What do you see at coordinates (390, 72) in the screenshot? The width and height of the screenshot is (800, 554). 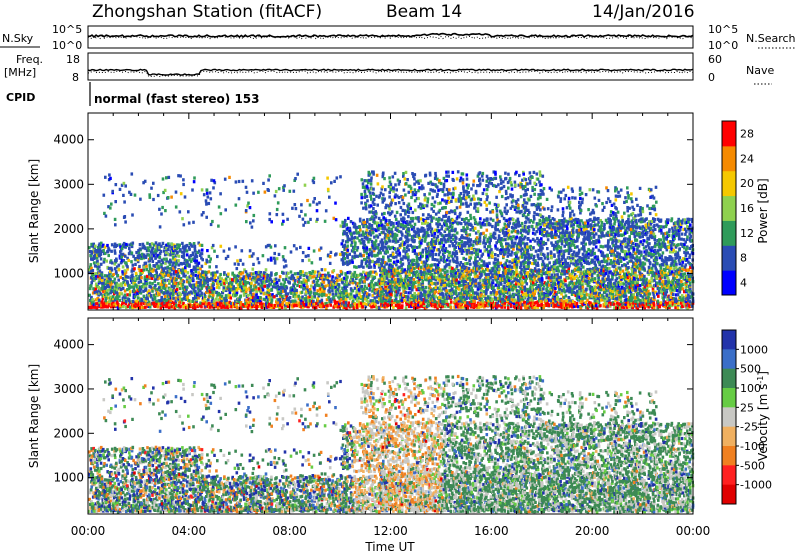 I see `freq-line` at bounding box center [390, 72].